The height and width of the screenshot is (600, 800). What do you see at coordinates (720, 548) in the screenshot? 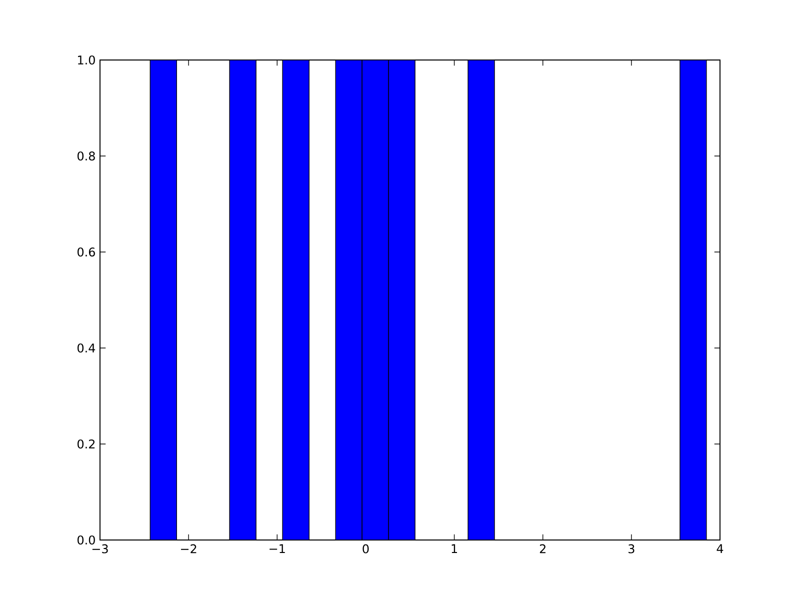
I see `x-tick-label: 4` at bounding box center [720, 548].